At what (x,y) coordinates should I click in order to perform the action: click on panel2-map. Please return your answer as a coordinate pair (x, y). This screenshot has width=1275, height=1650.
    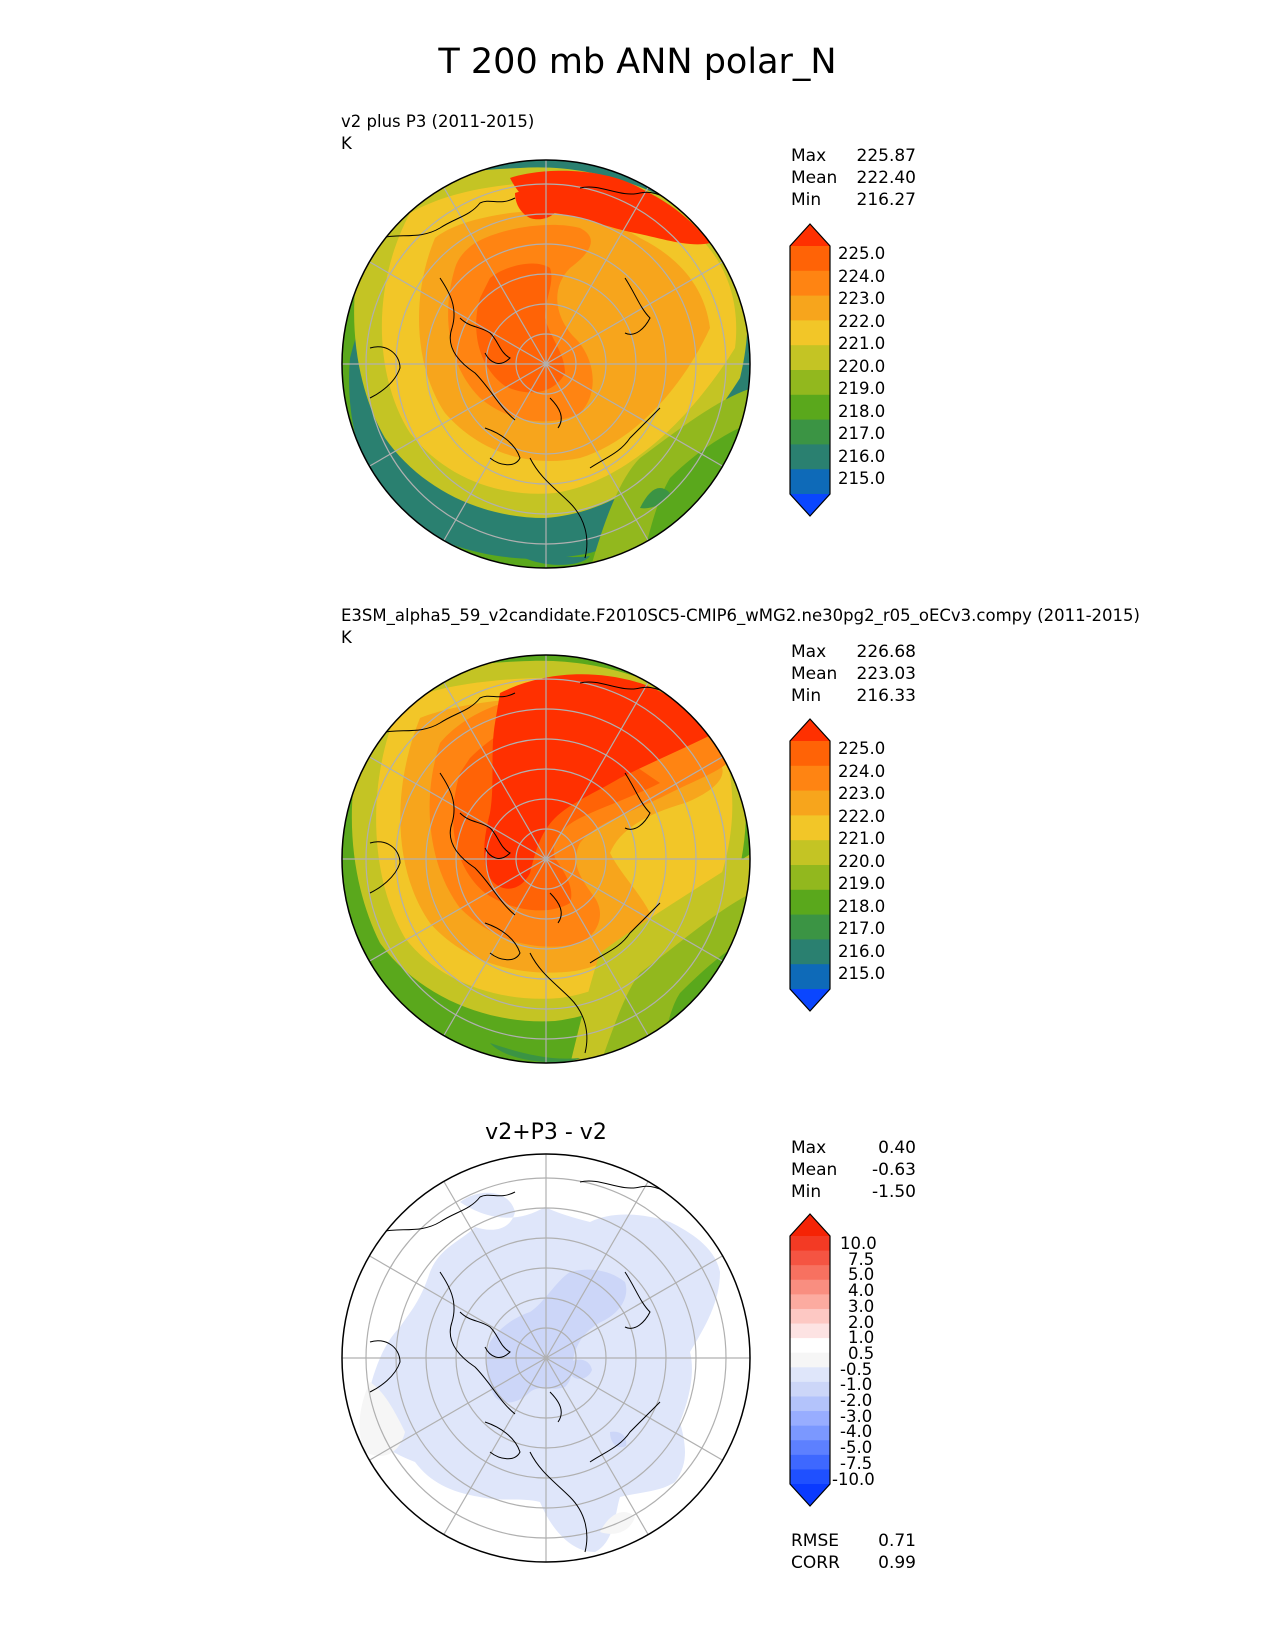
    Looking at the image, I should click on (546, 859).